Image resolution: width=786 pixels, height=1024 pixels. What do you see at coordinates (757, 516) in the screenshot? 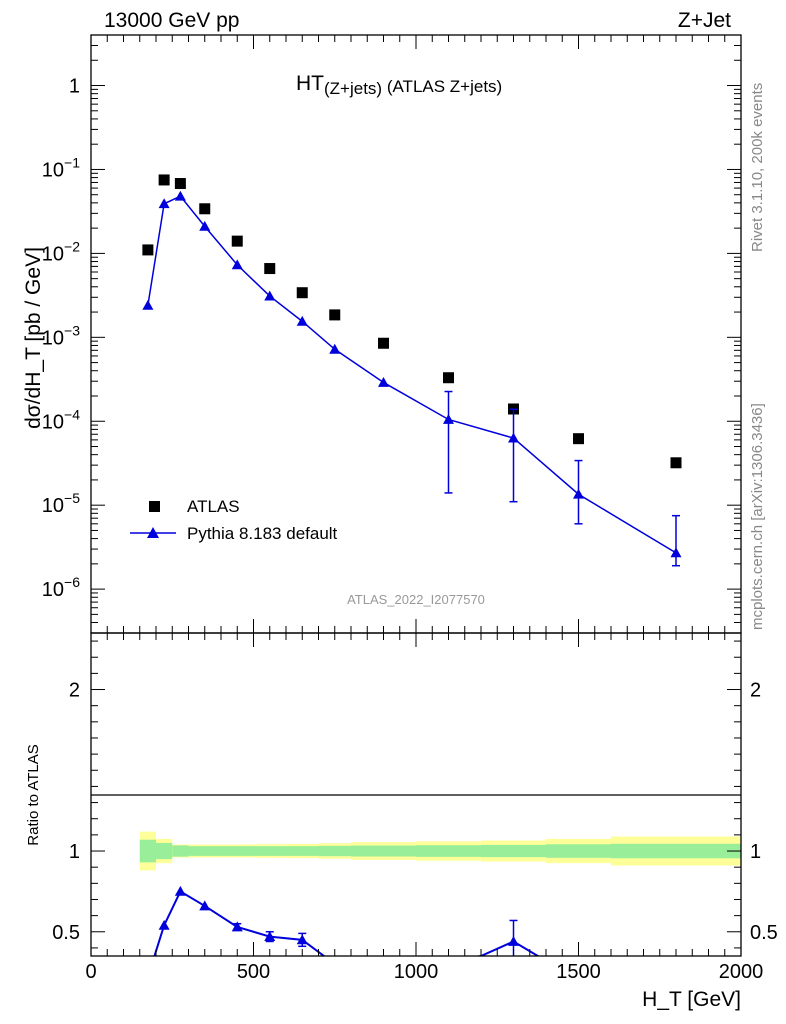
I see `mcplots-label: mcplots.cern.ch [arXiv:1306.3436]` at bounding box center [757, 516].